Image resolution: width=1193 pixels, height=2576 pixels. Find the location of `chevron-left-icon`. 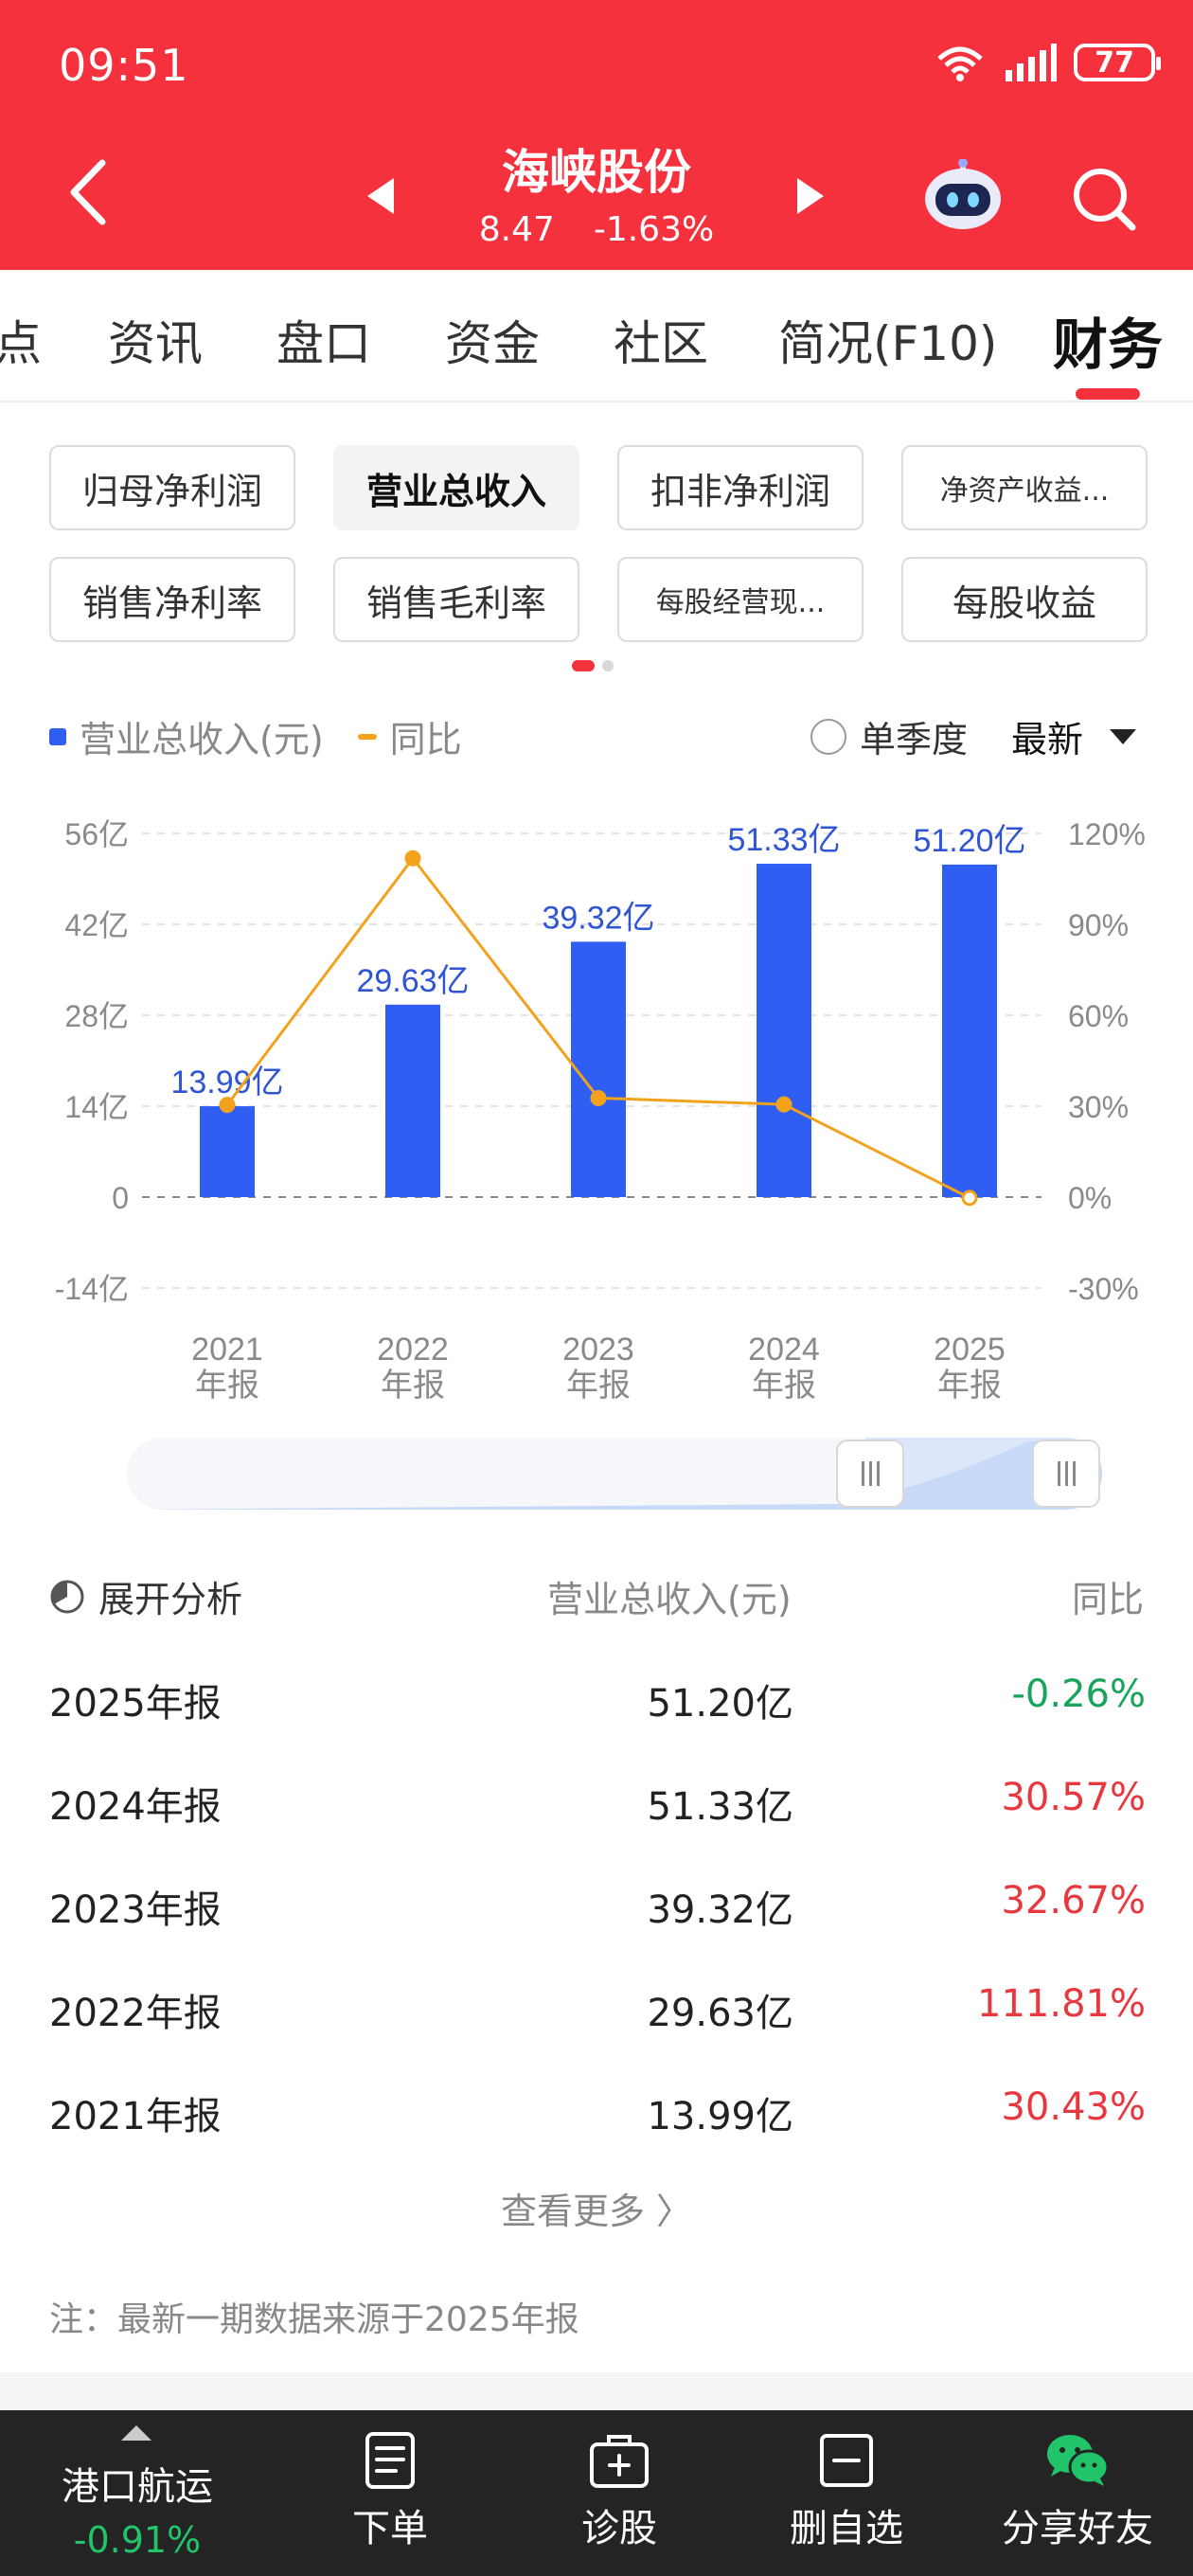

chevron-left-icon is located at coordinates (88, 192).